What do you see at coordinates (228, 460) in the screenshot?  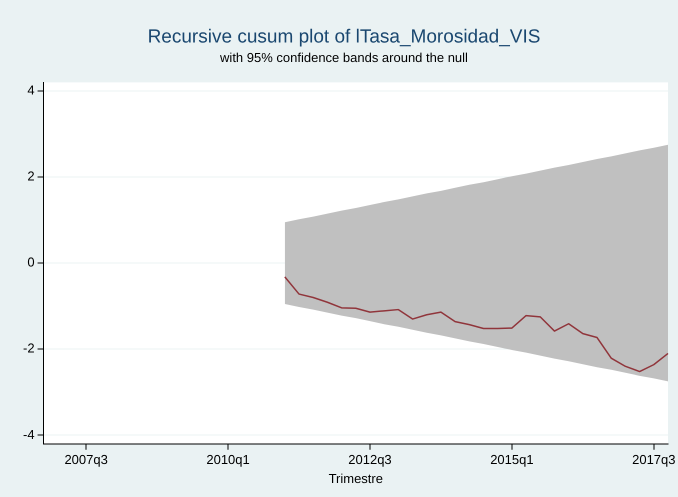 I see `x-tick-label: 2010q1` at bounding box center [228, 460].